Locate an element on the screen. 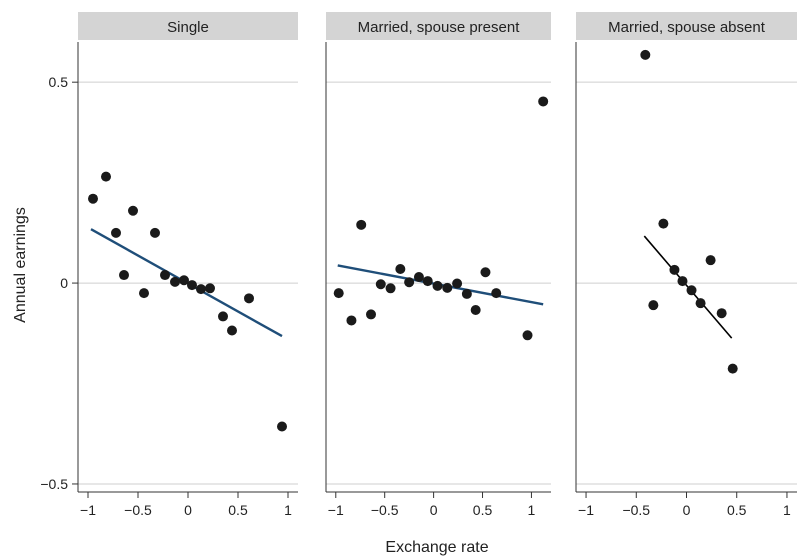 Image resolution: width=801 pixels, height=559 pixels. panel-strip-married-spouse-present-label: Married, spouse present is located at coordinates (439, 27).